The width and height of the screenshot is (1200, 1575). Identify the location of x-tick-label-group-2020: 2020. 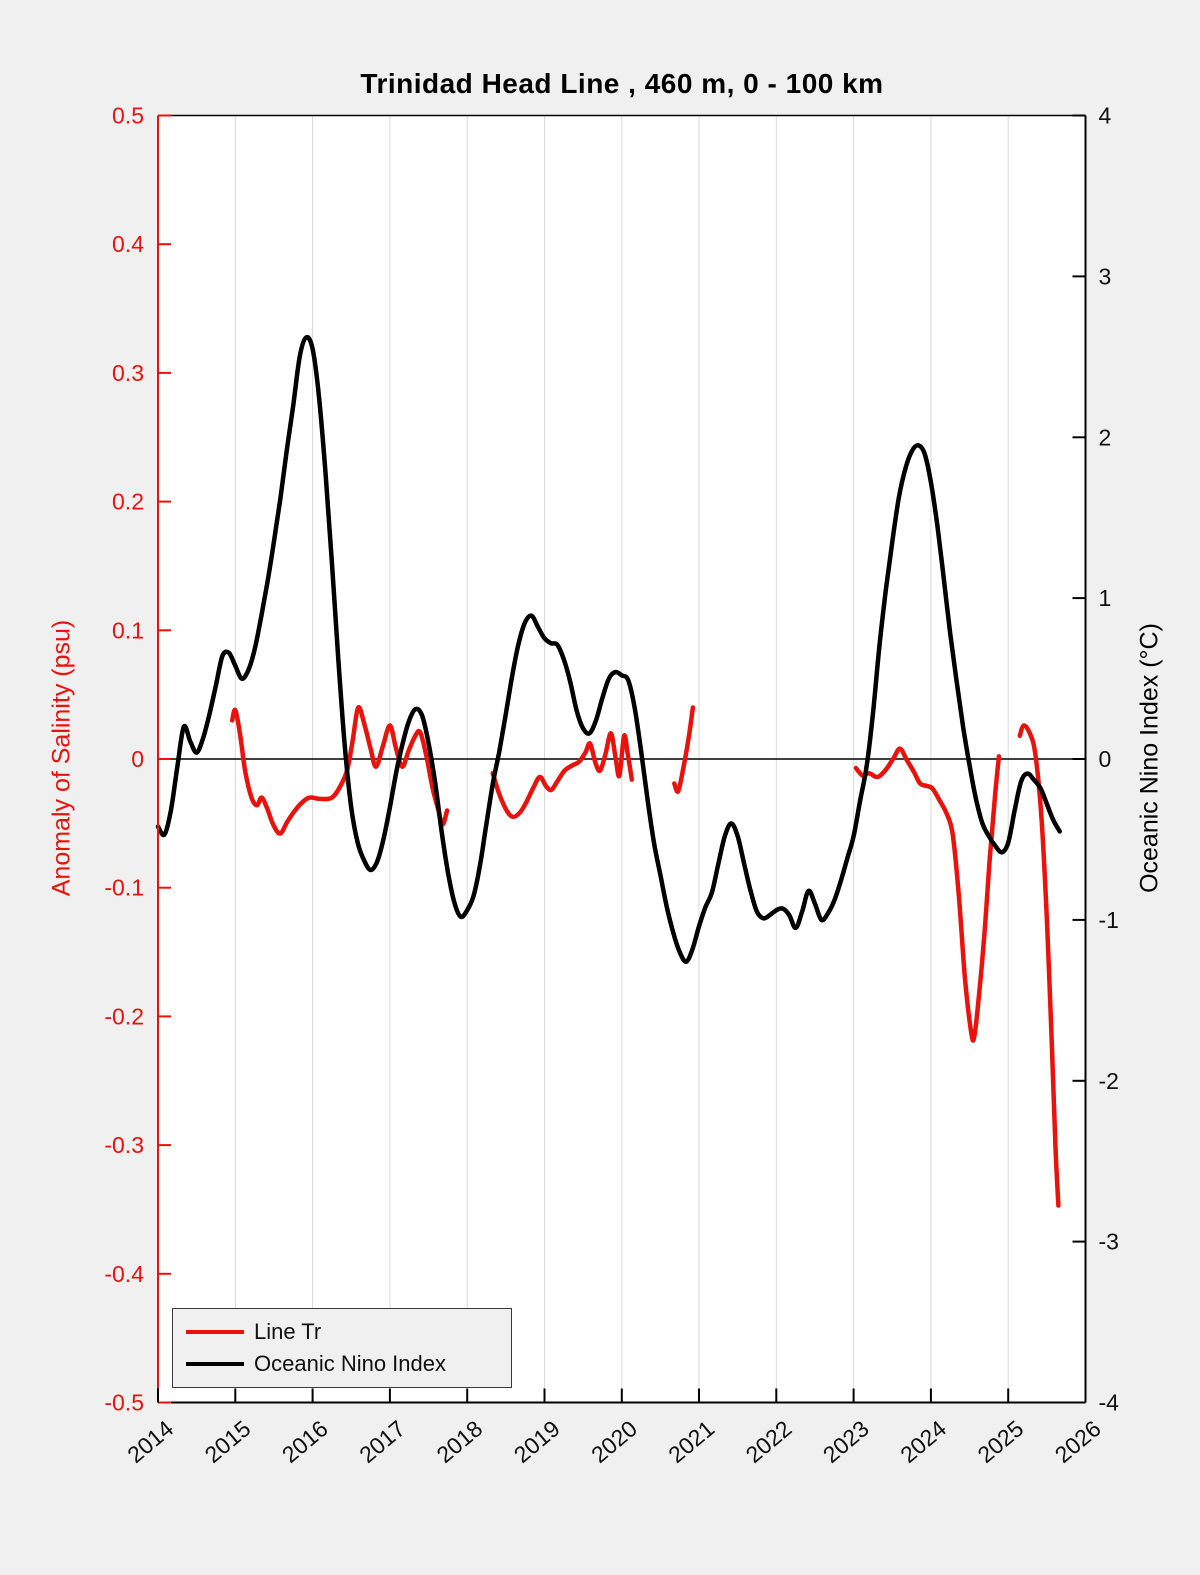
(614, 1441).